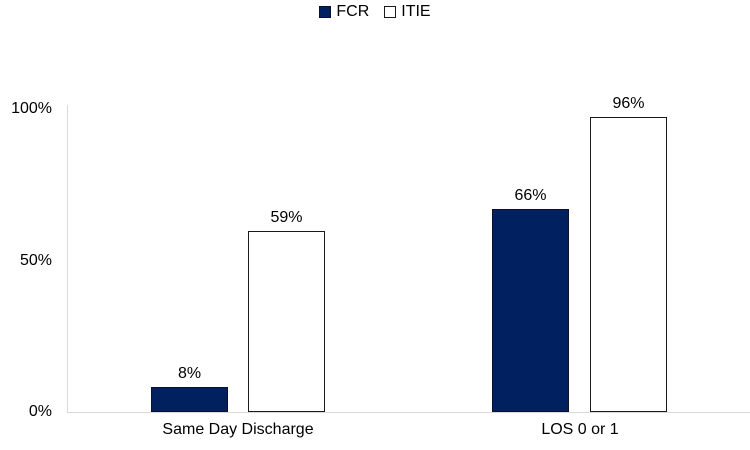 Image resolution: width=750 pixels, height=450 pixels. Describe the element at coordinates (325, 12) in the screenshot. I see `fcr-legend-swatch-icon` at that location.